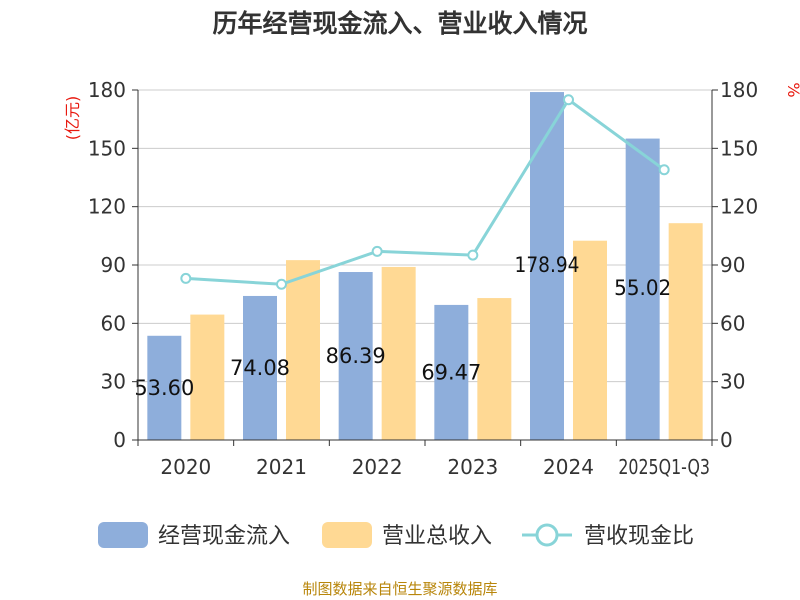 The height and width of the screenshot is (600, 800). What do you see at coordinates (739, 207) in the screenshot?
I see `y-axis-tick-label-right: 120` at bounding box center [739, 207].